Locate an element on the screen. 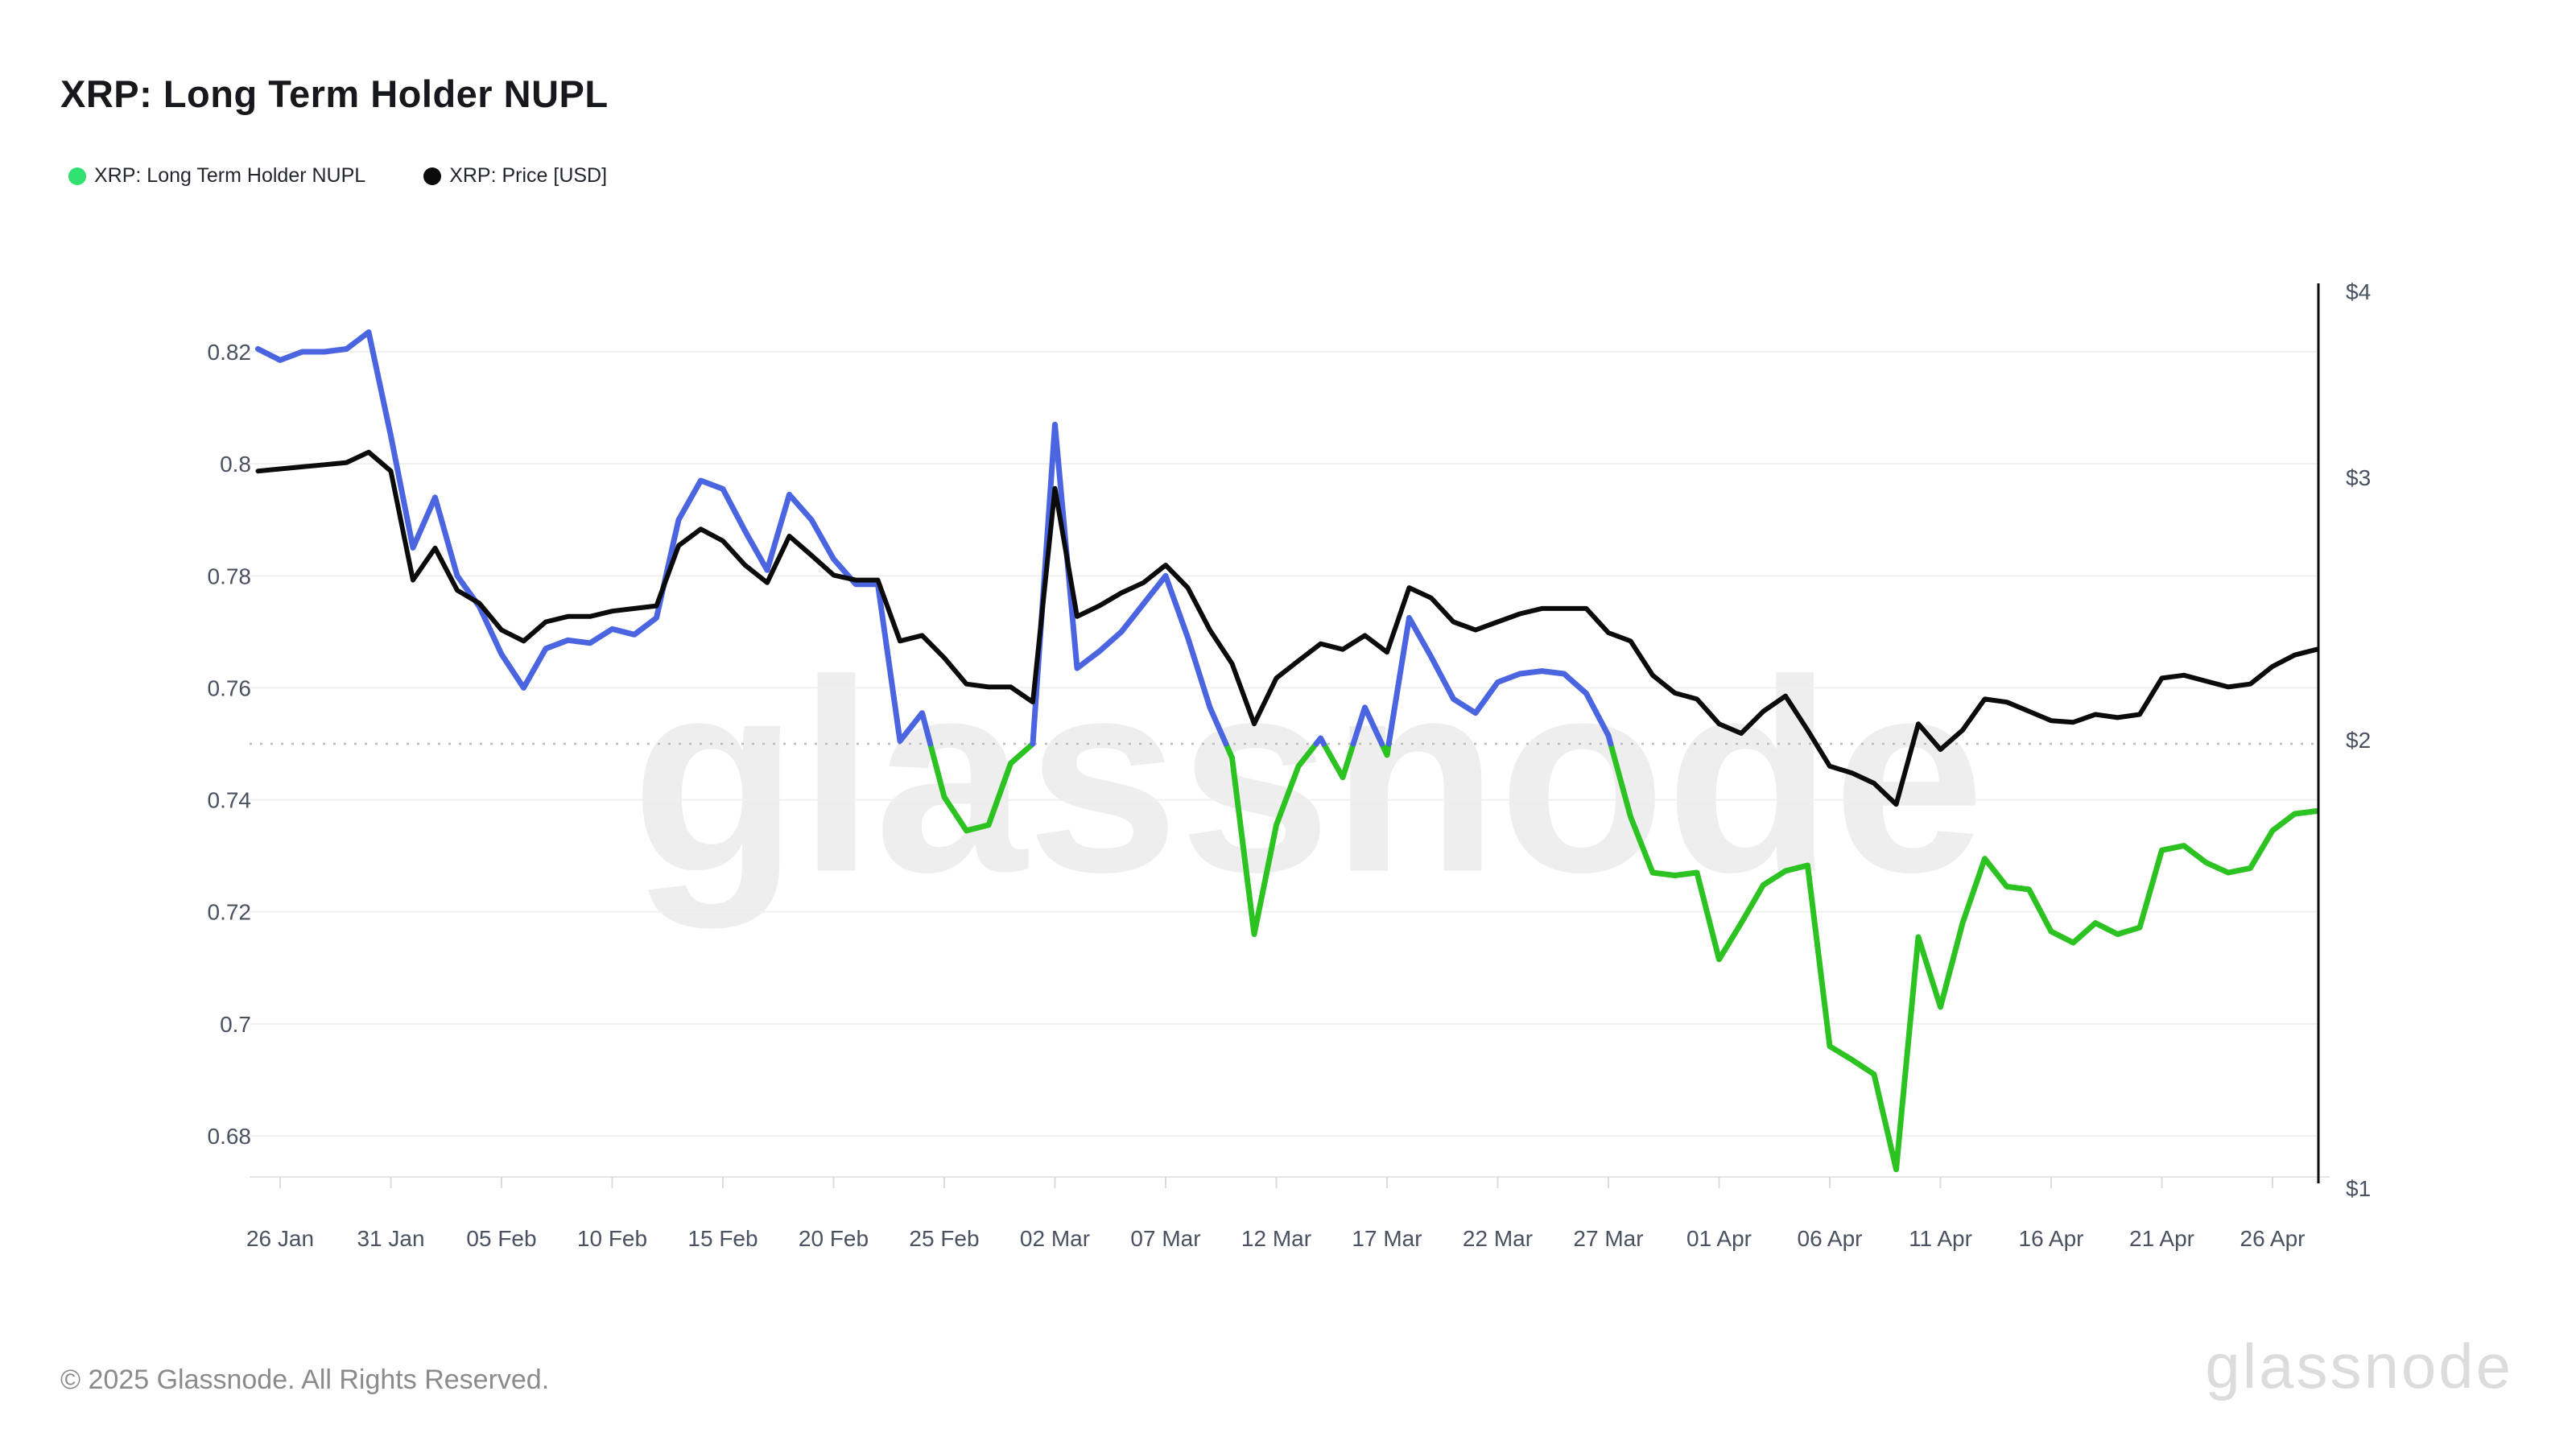 This screenshot has height=1449, width=2576. svg-text: $2 is located at coordinates (2358, 740).